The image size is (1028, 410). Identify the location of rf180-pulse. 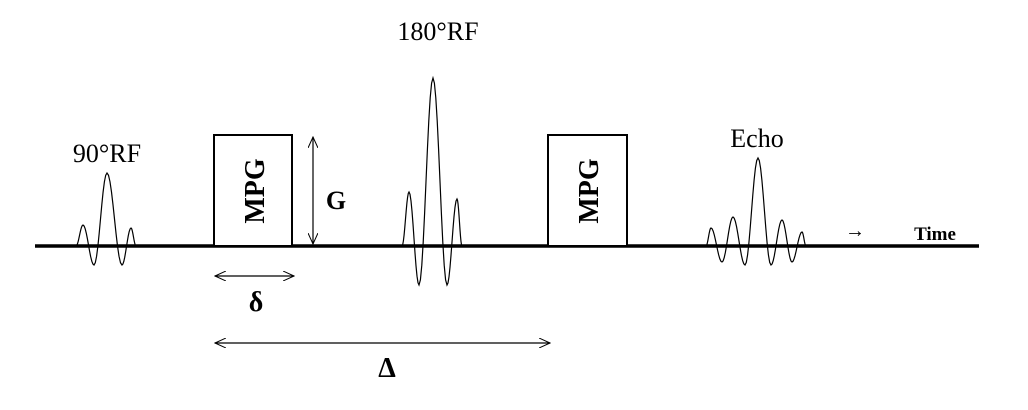
(432, 181).